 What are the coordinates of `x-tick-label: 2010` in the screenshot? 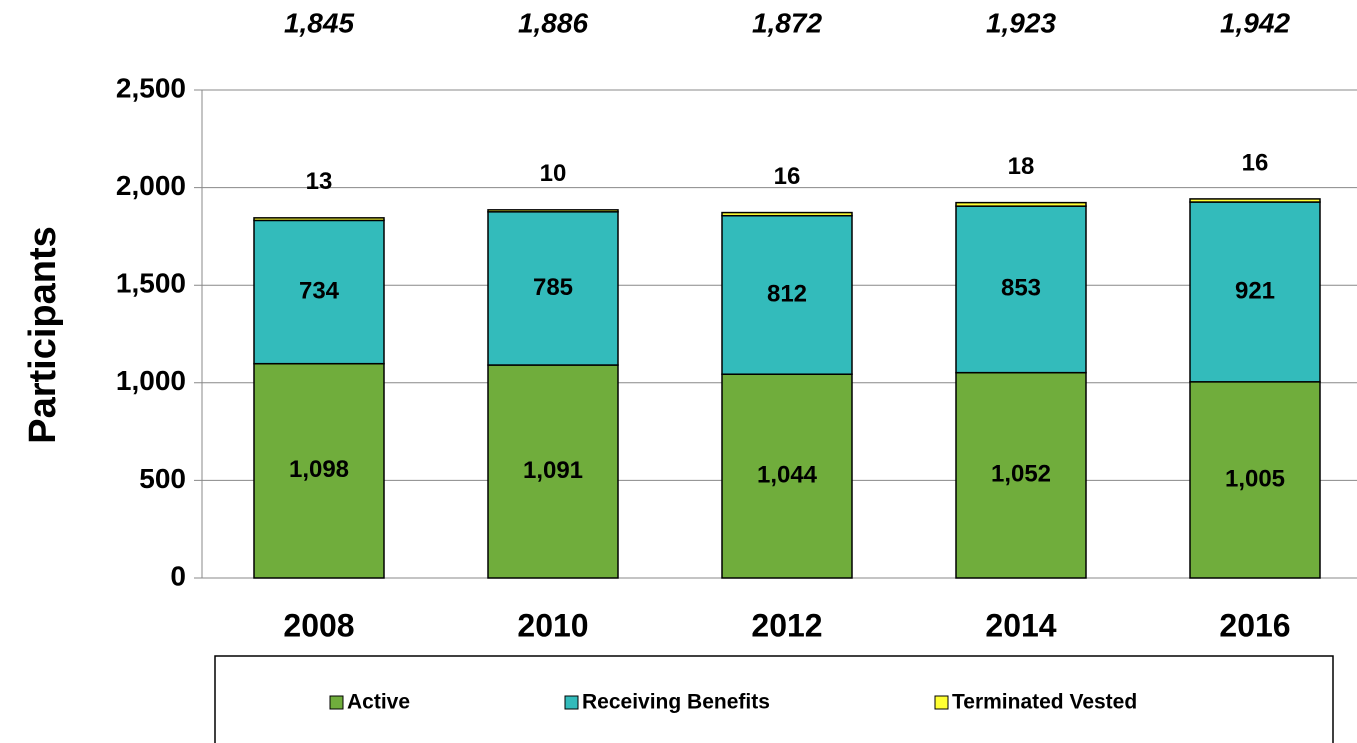 It's located at (552, 625).